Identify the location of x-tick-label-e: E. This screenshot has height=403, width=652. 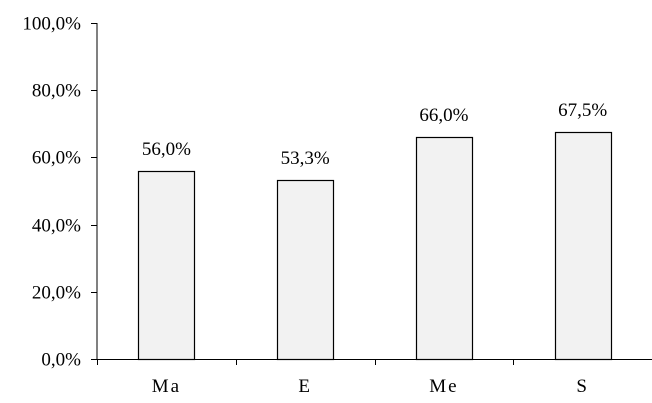
(305, 386).